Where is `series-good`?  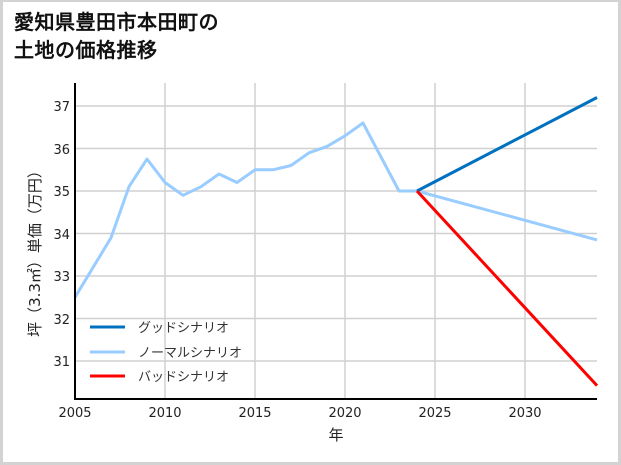 series-good is located at coordinates (507, 144).